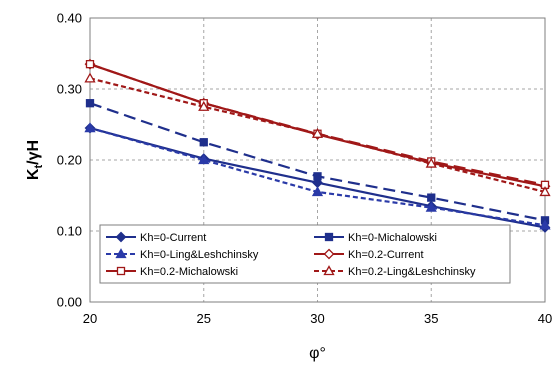 The width and height of the screenshot is (555, 367). I want to click on legend-label: Kh=0-Michalowski, so click(392, 238).